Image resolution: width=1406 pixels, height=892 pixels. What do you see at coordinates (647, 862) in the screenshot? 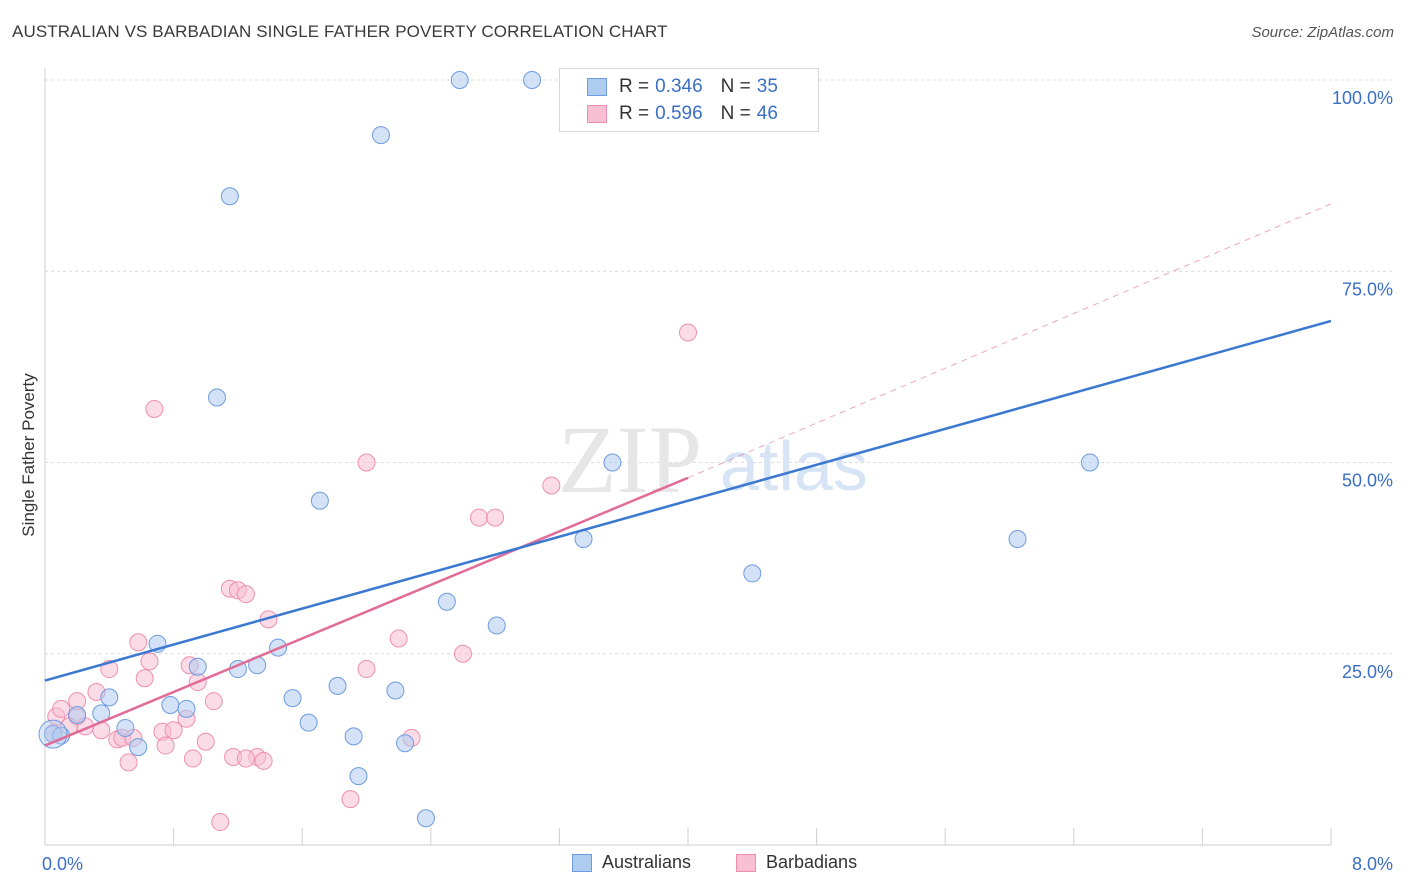
I see `bottom-legend-label-australians: Australians` at bounding box center [647, 862].